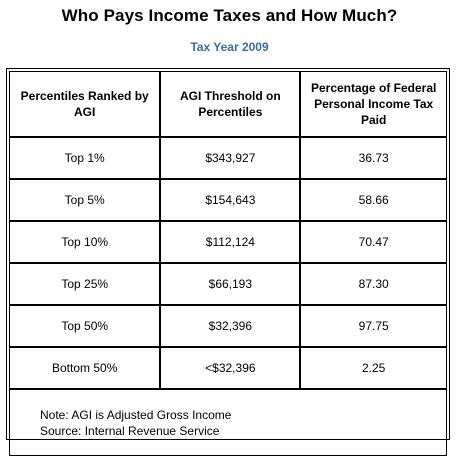 This screenshot has height=456, width=459. I want to click on tax-share-cell: 70.47, so click(373, 242).